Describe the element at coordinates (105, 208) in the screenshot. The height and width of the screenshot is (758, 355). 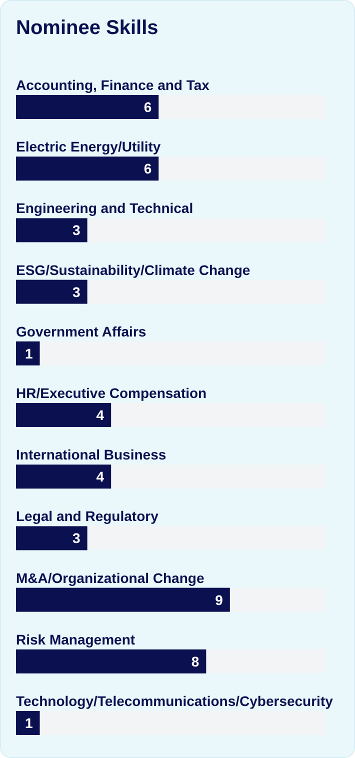
I see `y-tick-label: Engineering and Technical` at that location.